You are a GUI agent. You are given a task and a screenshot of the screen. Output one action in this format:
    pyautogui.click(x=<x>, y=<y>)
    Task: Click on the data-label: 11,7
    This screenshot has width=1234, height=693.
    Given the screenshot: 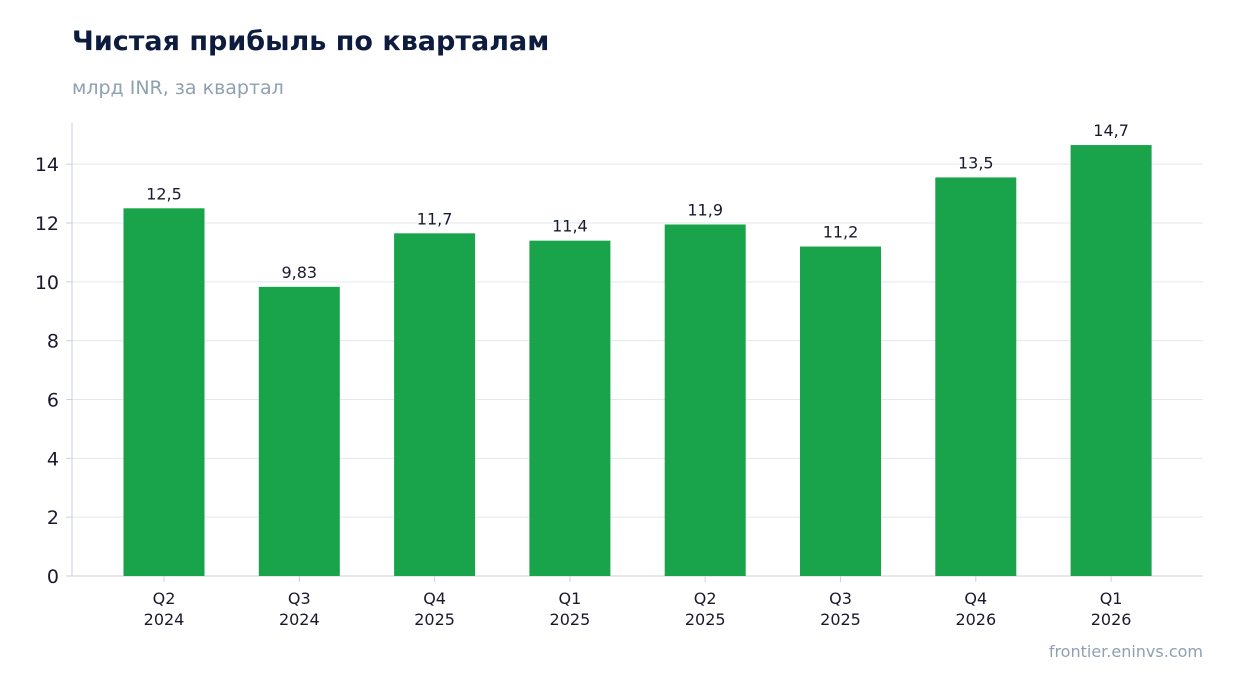 What is the action you would take?
    pyautogui.click(x=435, y=218)
    